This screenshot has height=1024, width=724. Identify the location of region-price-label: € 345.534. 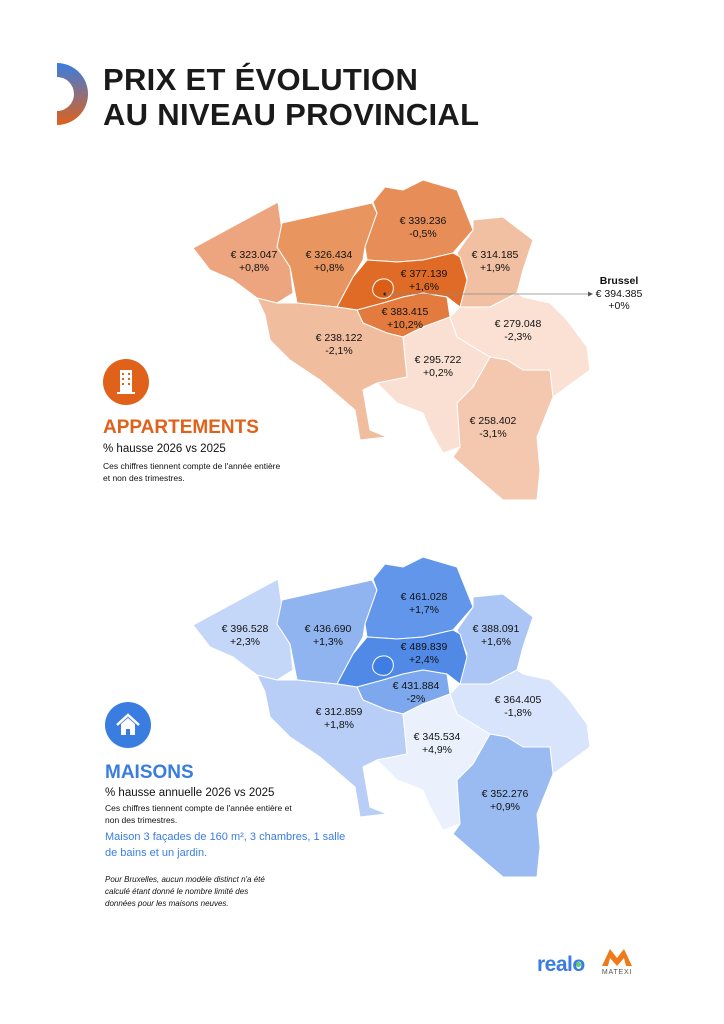
(437, 737).